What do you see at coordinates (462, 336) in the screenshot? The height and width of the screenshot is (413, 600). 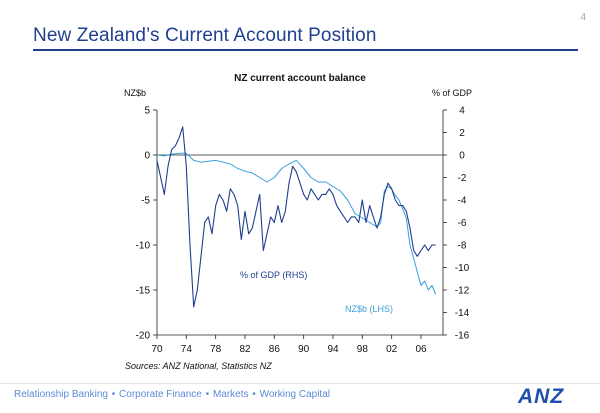 I see `right-tick-label: -16` at bounding box center [462, 336].